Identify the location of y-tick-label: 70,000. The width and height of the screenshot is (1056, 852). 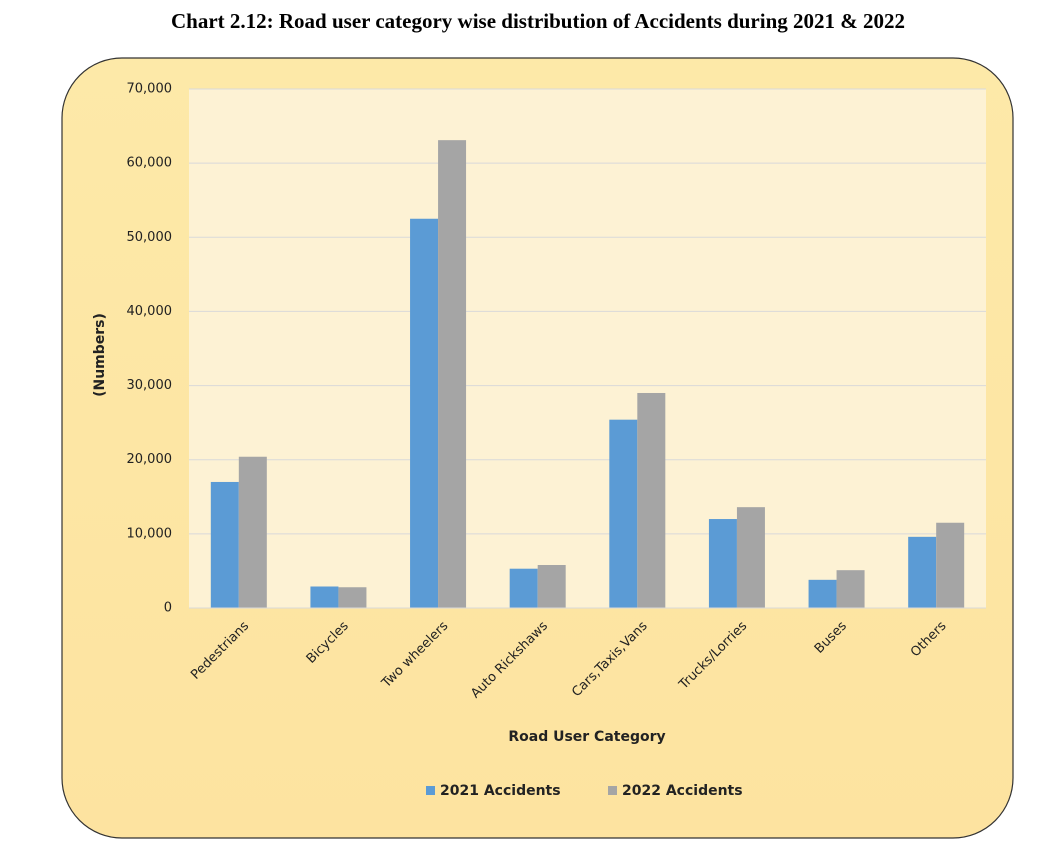
(150, 89).